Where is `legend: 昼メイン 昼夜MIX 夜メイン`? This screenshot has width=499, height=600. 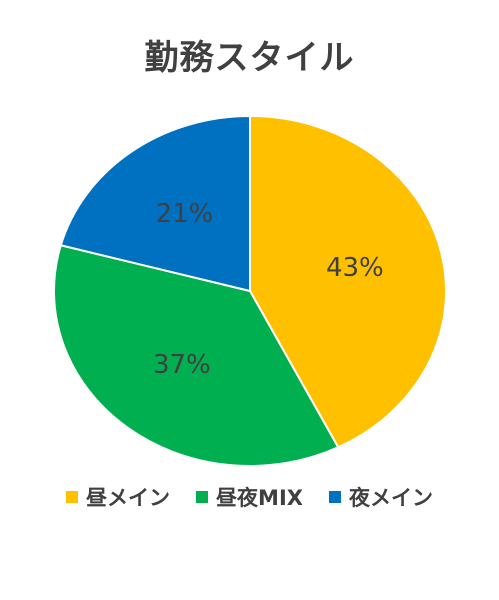
legend: 昼メイン 昼夜MIX 夜メイン is located at coordinates (249, 497).